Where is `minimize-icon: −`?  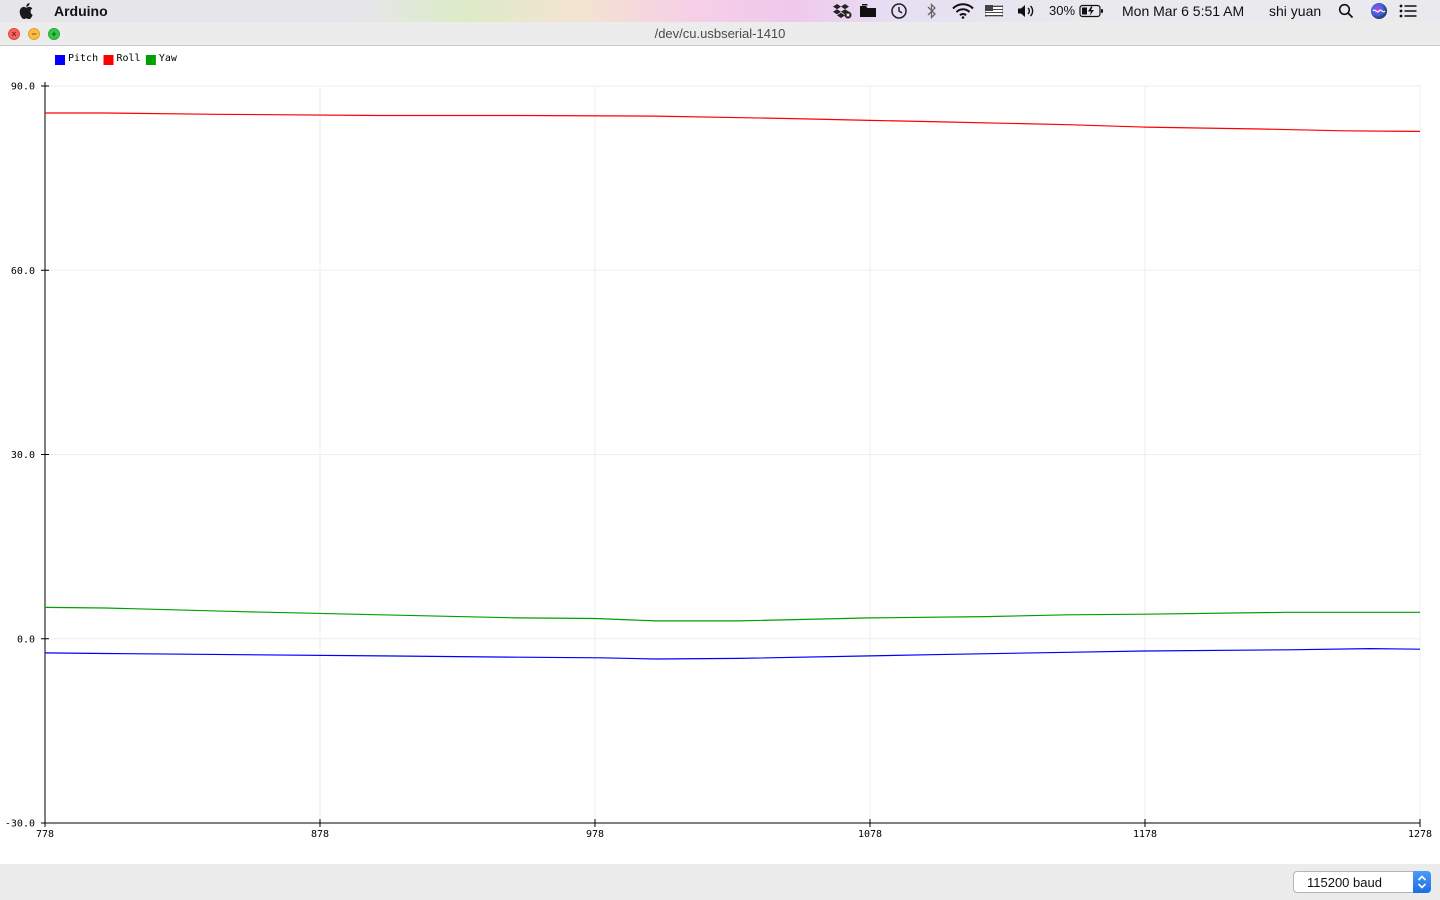
minimize-icon: − is located at coordinates (34, 34).